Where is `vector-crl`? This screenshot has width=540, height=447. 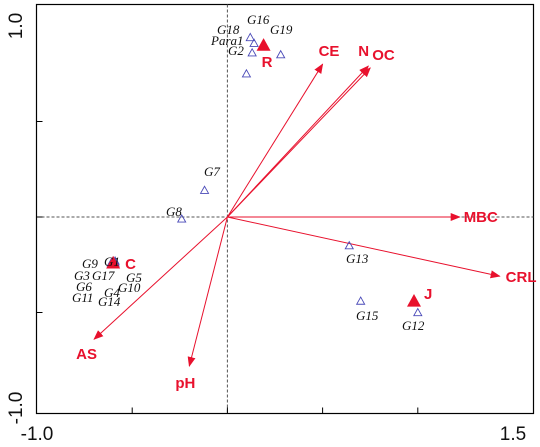
vector-crl is located at coordinates (364, 247).